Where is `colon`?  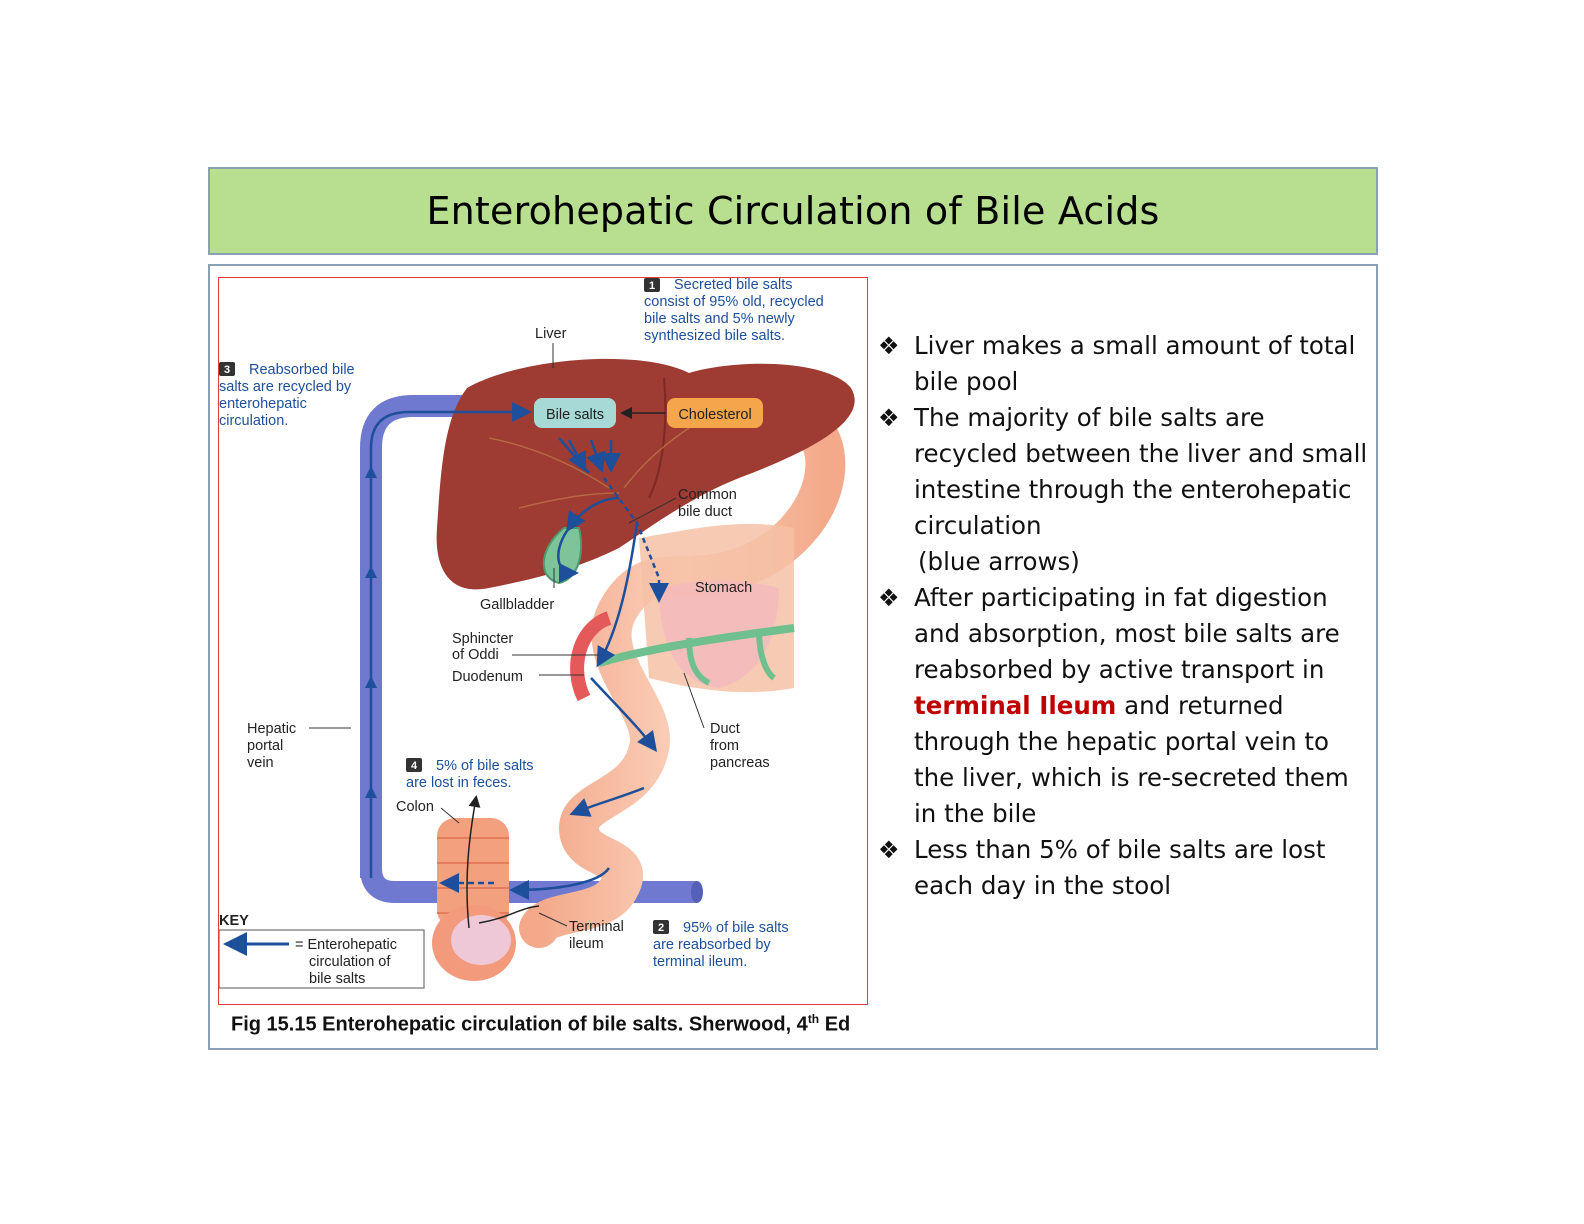
colon is located at coordinates (474, 899).